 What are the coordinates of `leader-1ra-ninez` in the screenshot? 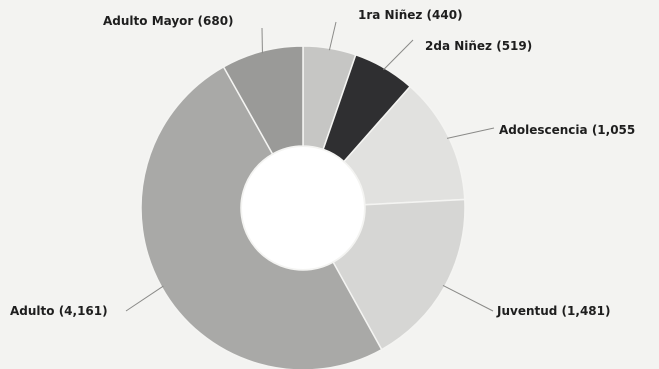 It's located at (332, 36).